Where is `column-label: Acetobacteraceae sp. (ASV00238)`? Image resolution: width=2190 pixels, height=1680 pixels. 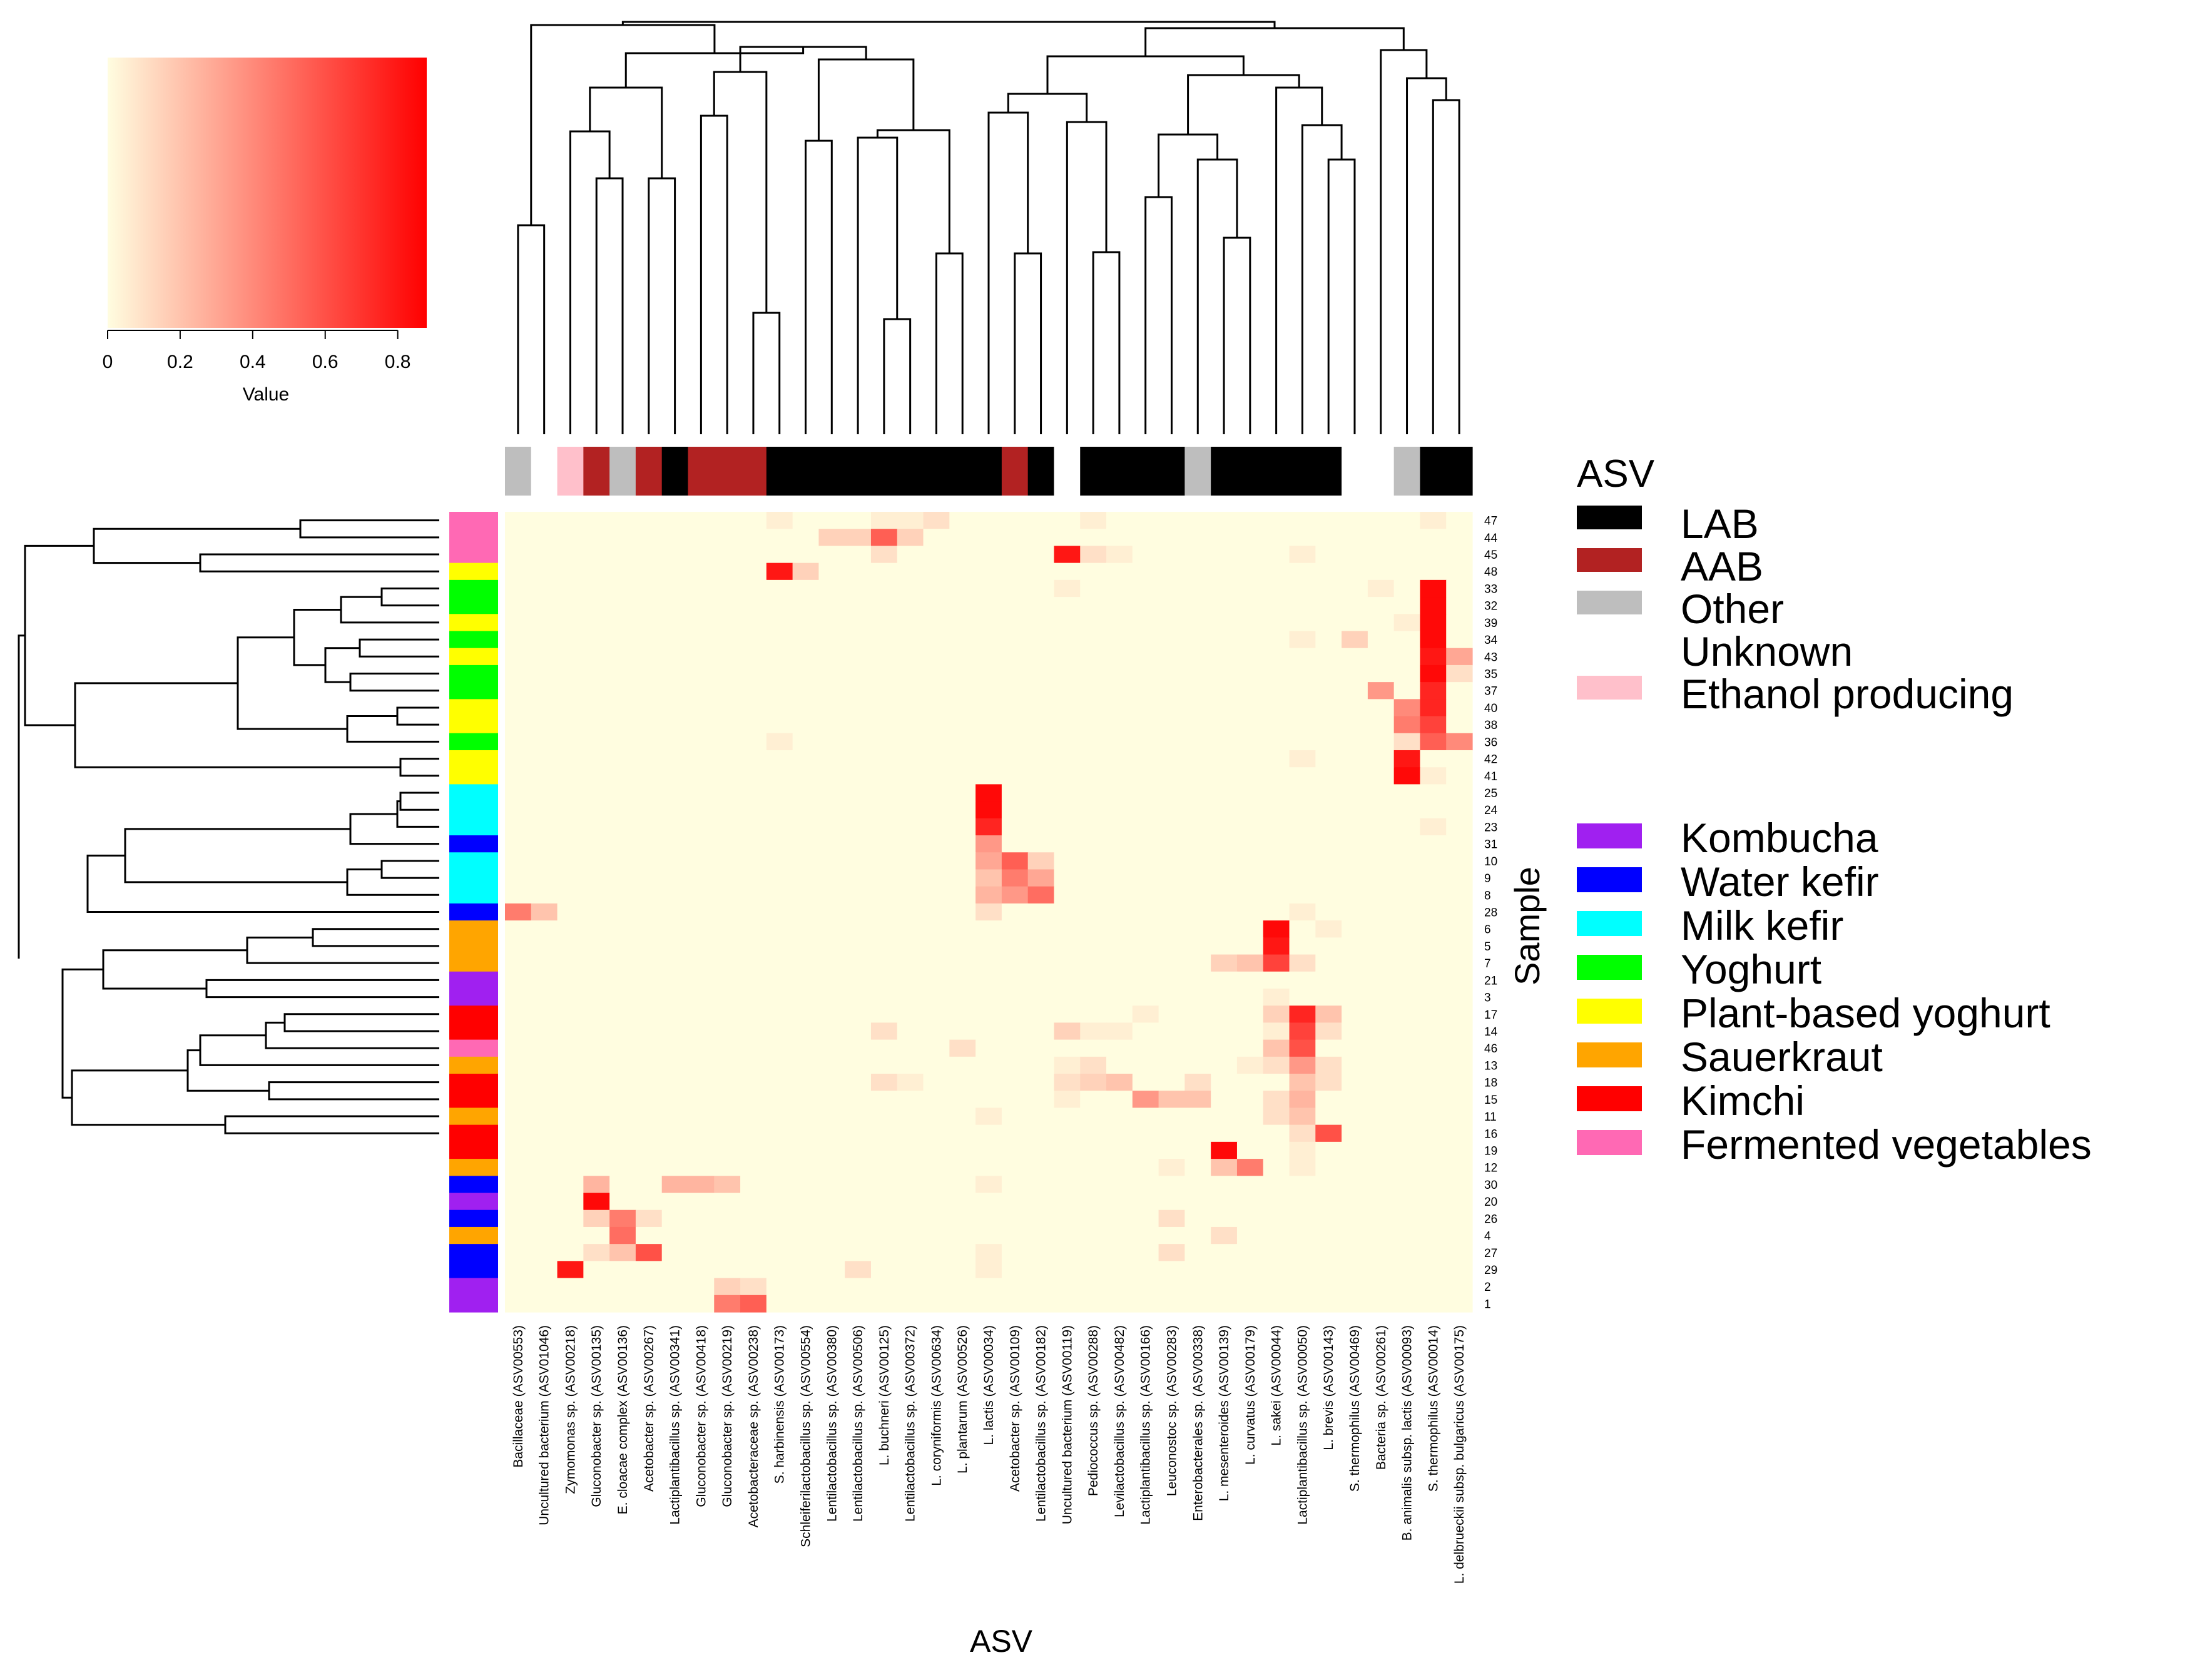
column-label: Acetobacteraceae sp. (ASV00238) is located at coordinates (753, 1426).